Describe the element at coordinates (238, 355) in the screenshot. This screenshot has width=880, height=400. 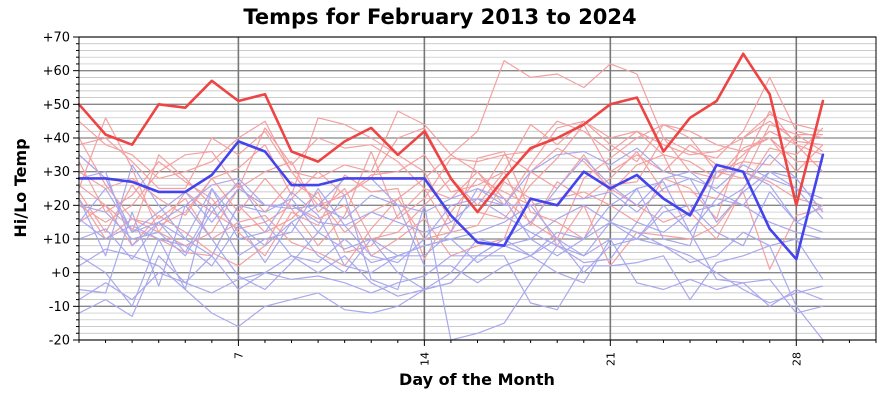
I see `x-tick-label: 7` at that location.